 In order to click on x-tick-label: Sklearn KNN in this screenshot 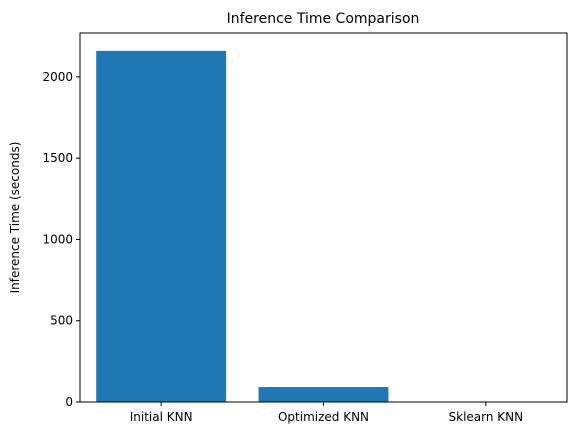, I will do `click(486, 417)`.